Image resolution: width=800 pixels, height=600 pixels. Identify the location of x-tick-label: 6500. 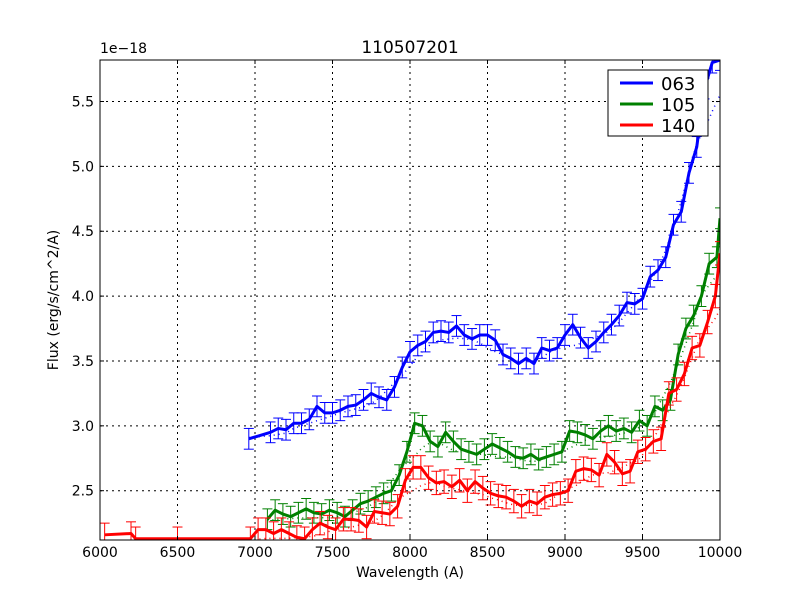
(178, 553).